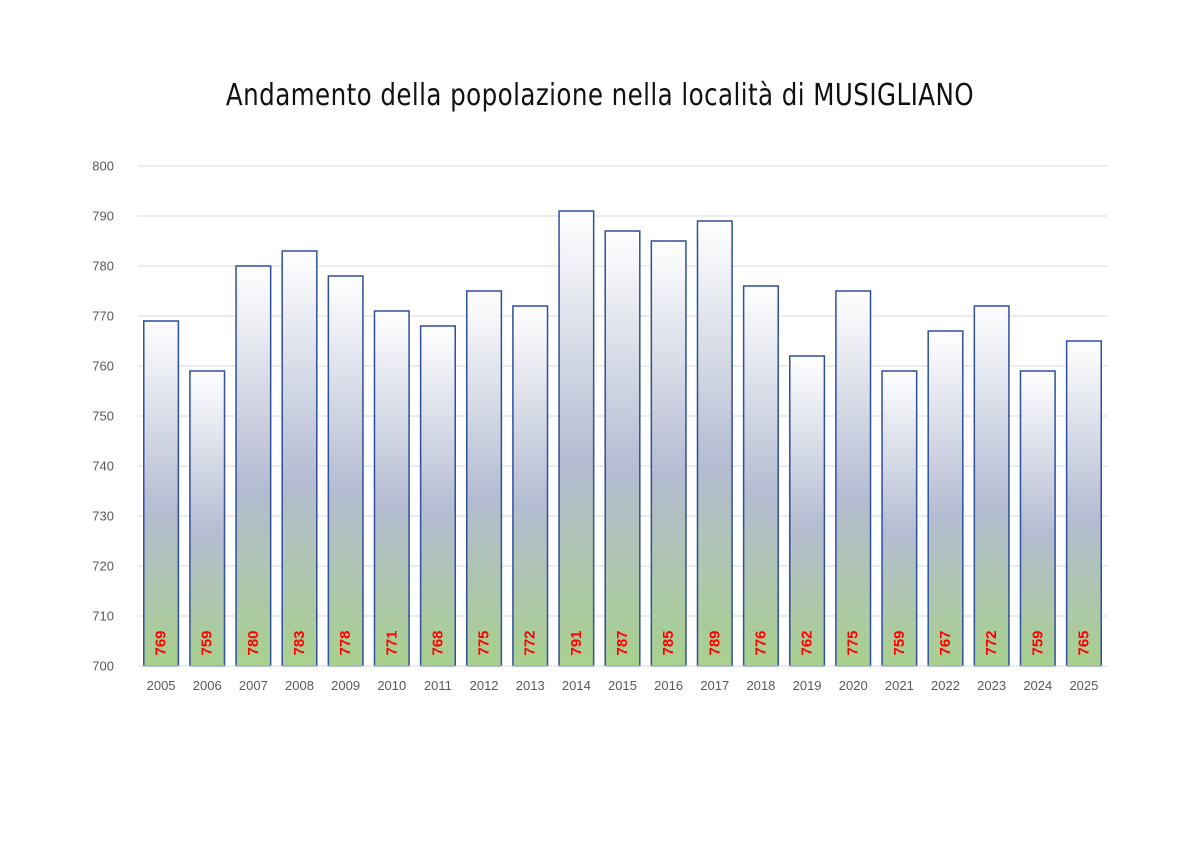 The width and height of the screenshot is (1200, 849). Describe the element at coordinates (103, 666) in the screenshot. I see `y-tick-label: 700` at that location.